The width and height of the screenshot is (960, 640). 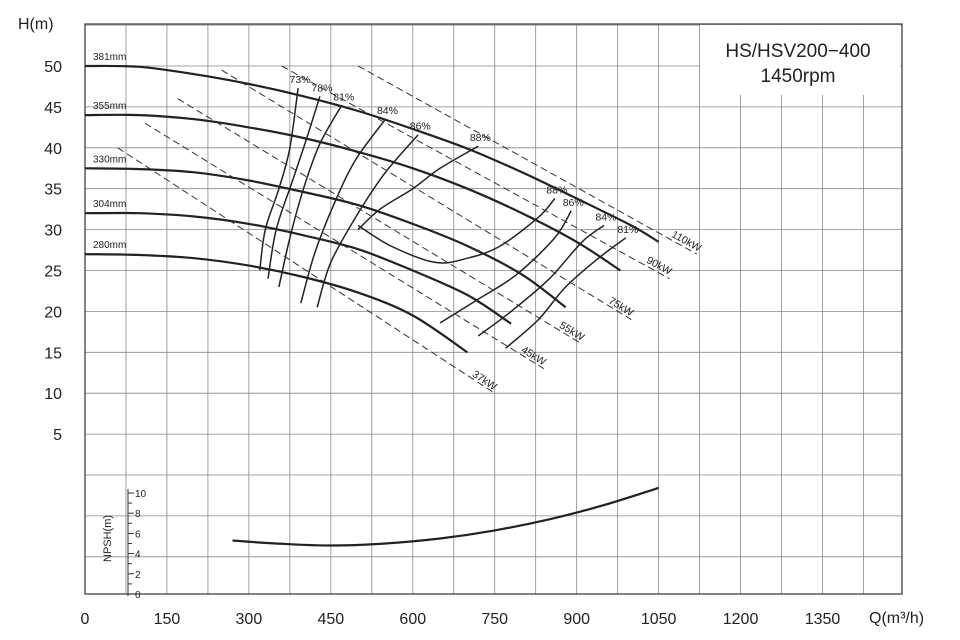 What do you see at coordinates (57, 435) in the screenshot?
I see `y-tick-label: 5` at bounding box center [57, 435].